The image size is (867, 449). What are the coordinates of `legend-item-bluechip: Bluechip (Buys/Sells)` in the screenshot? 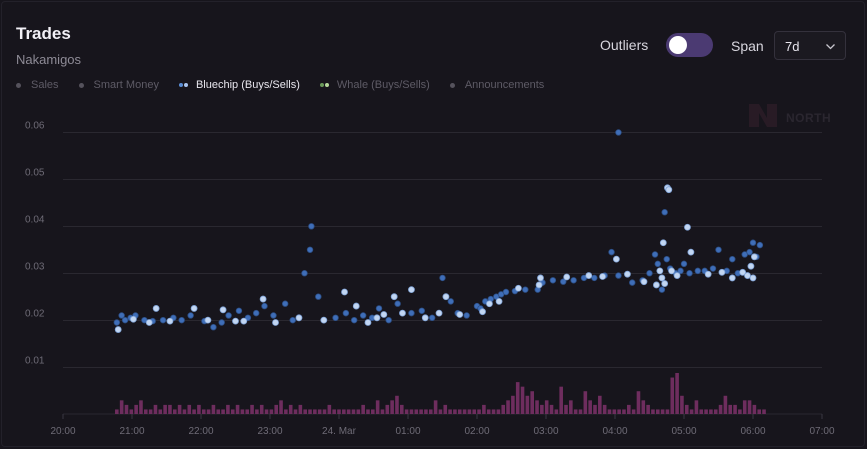 It's located at (239, 85).